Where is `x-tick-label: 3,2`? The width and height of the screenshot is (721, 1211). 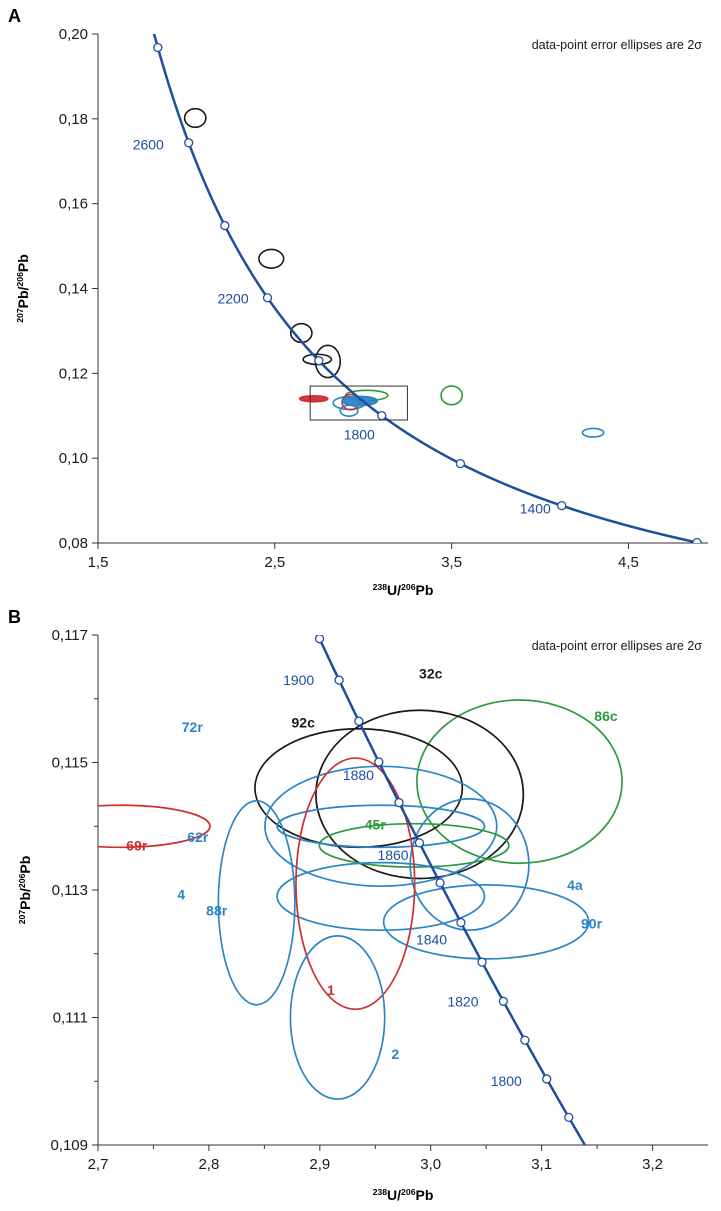 x-tick-label: 3,2 is located at coordinates (652, 1164).